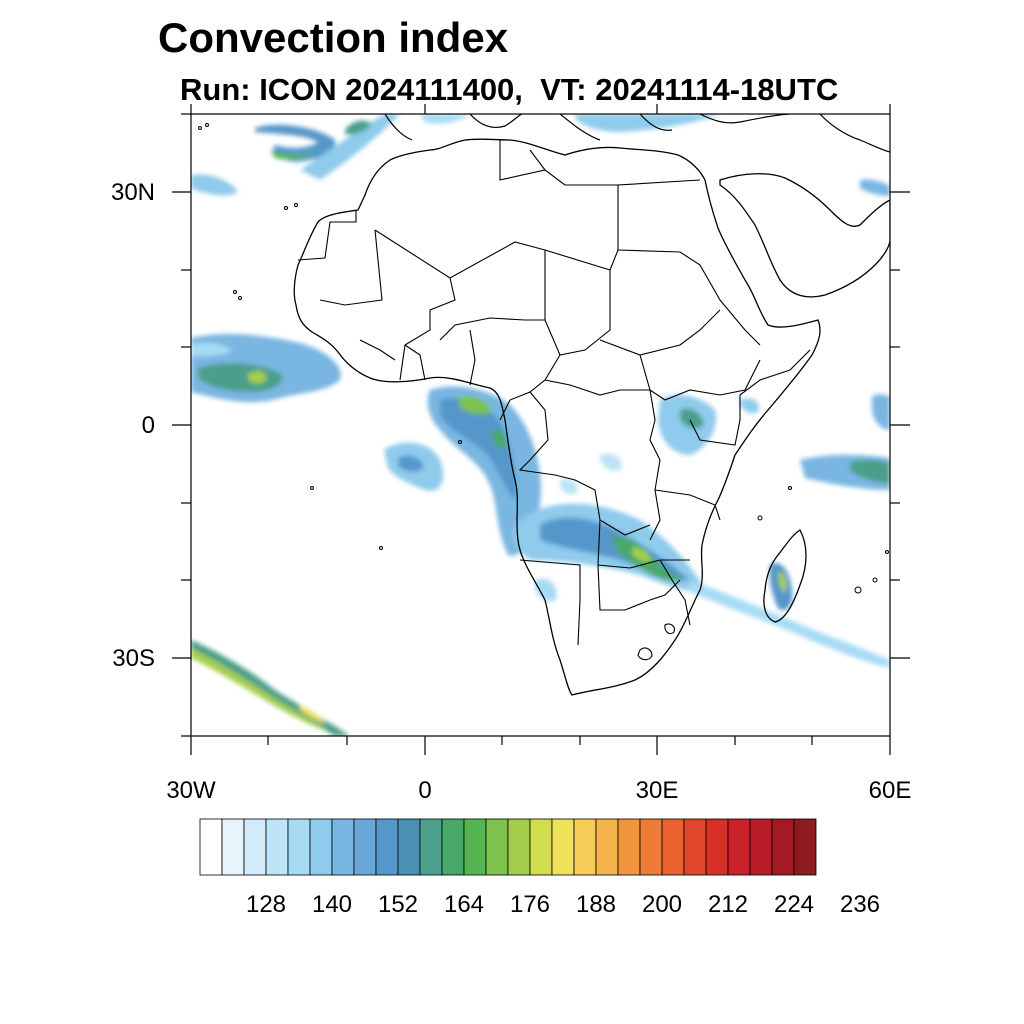  I want to click on colorbar-tick-label: 236, so click(860, 904).